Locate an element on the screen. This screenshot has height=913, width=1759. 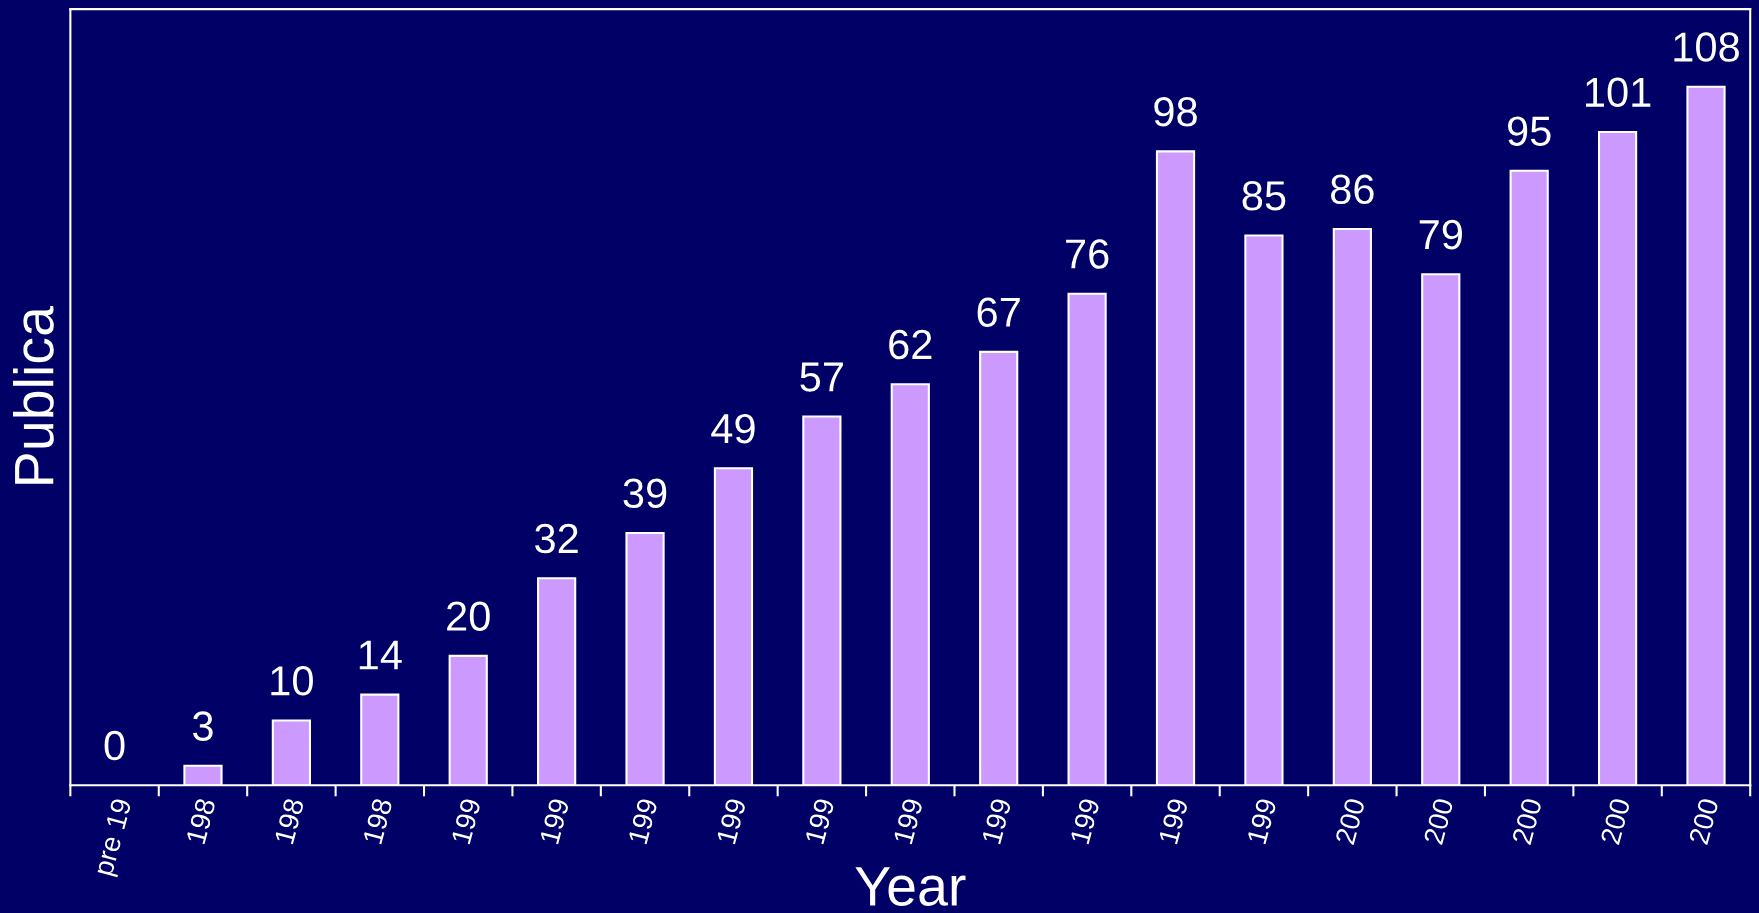
data-label: 85 is located at coordinates (1264, 196).